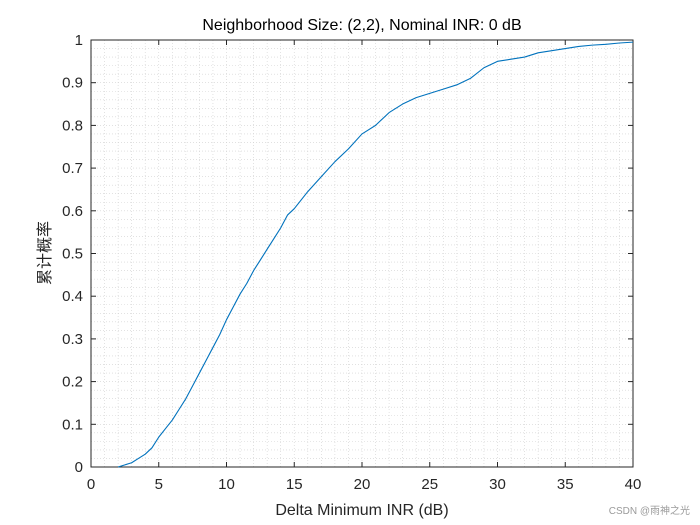 The height and width of the screenshot is (525, 700). I want to click on x-tick-label: 30, so click(497, 484).